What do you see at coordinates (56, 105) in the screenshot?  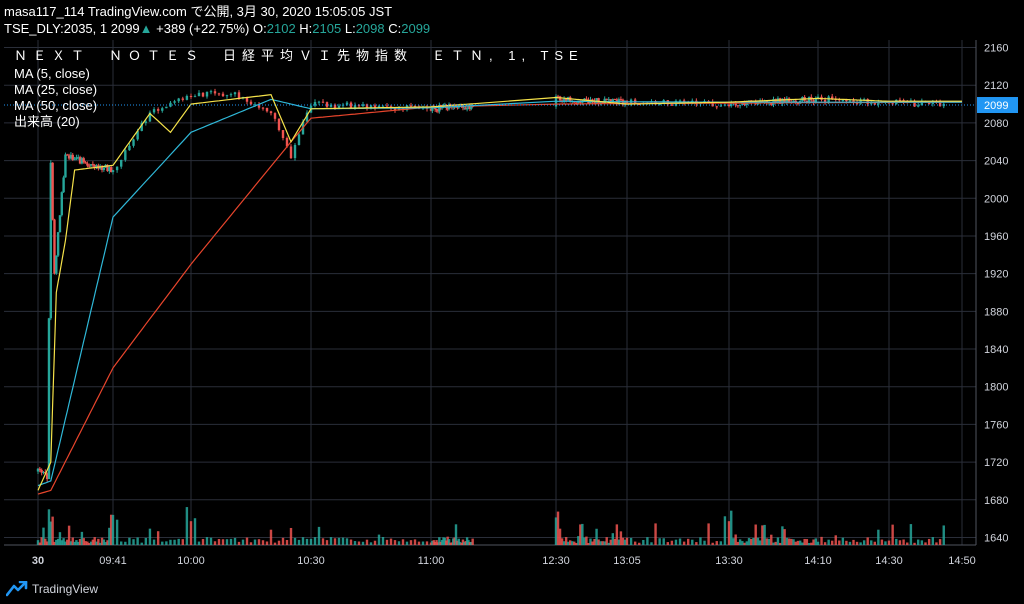 I see `indicator-ma50: MA (50, close)` at bounding box center [56, 105].